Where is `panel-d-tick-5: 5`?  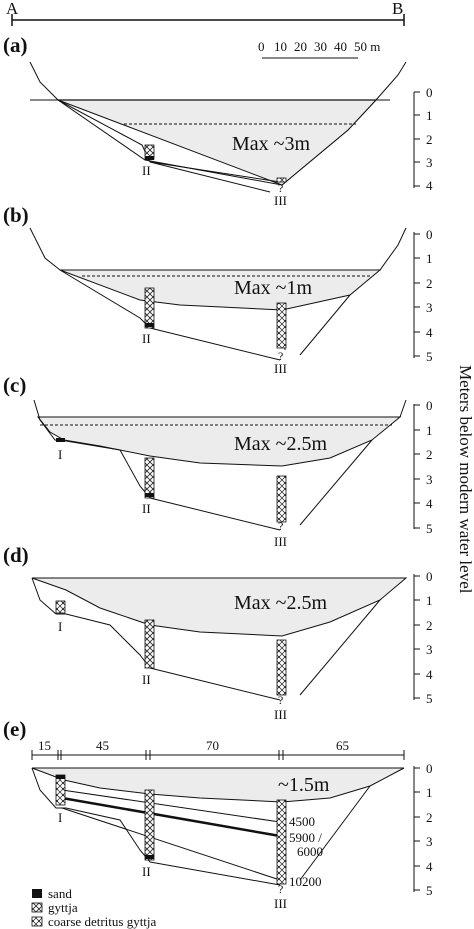 panel-d-tick-5: 5 is located at coordinates (429, 698).